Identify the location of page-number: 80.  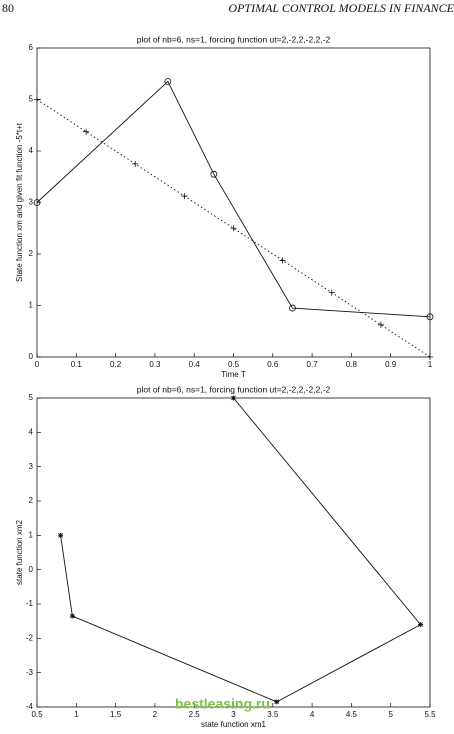
(8, 8).